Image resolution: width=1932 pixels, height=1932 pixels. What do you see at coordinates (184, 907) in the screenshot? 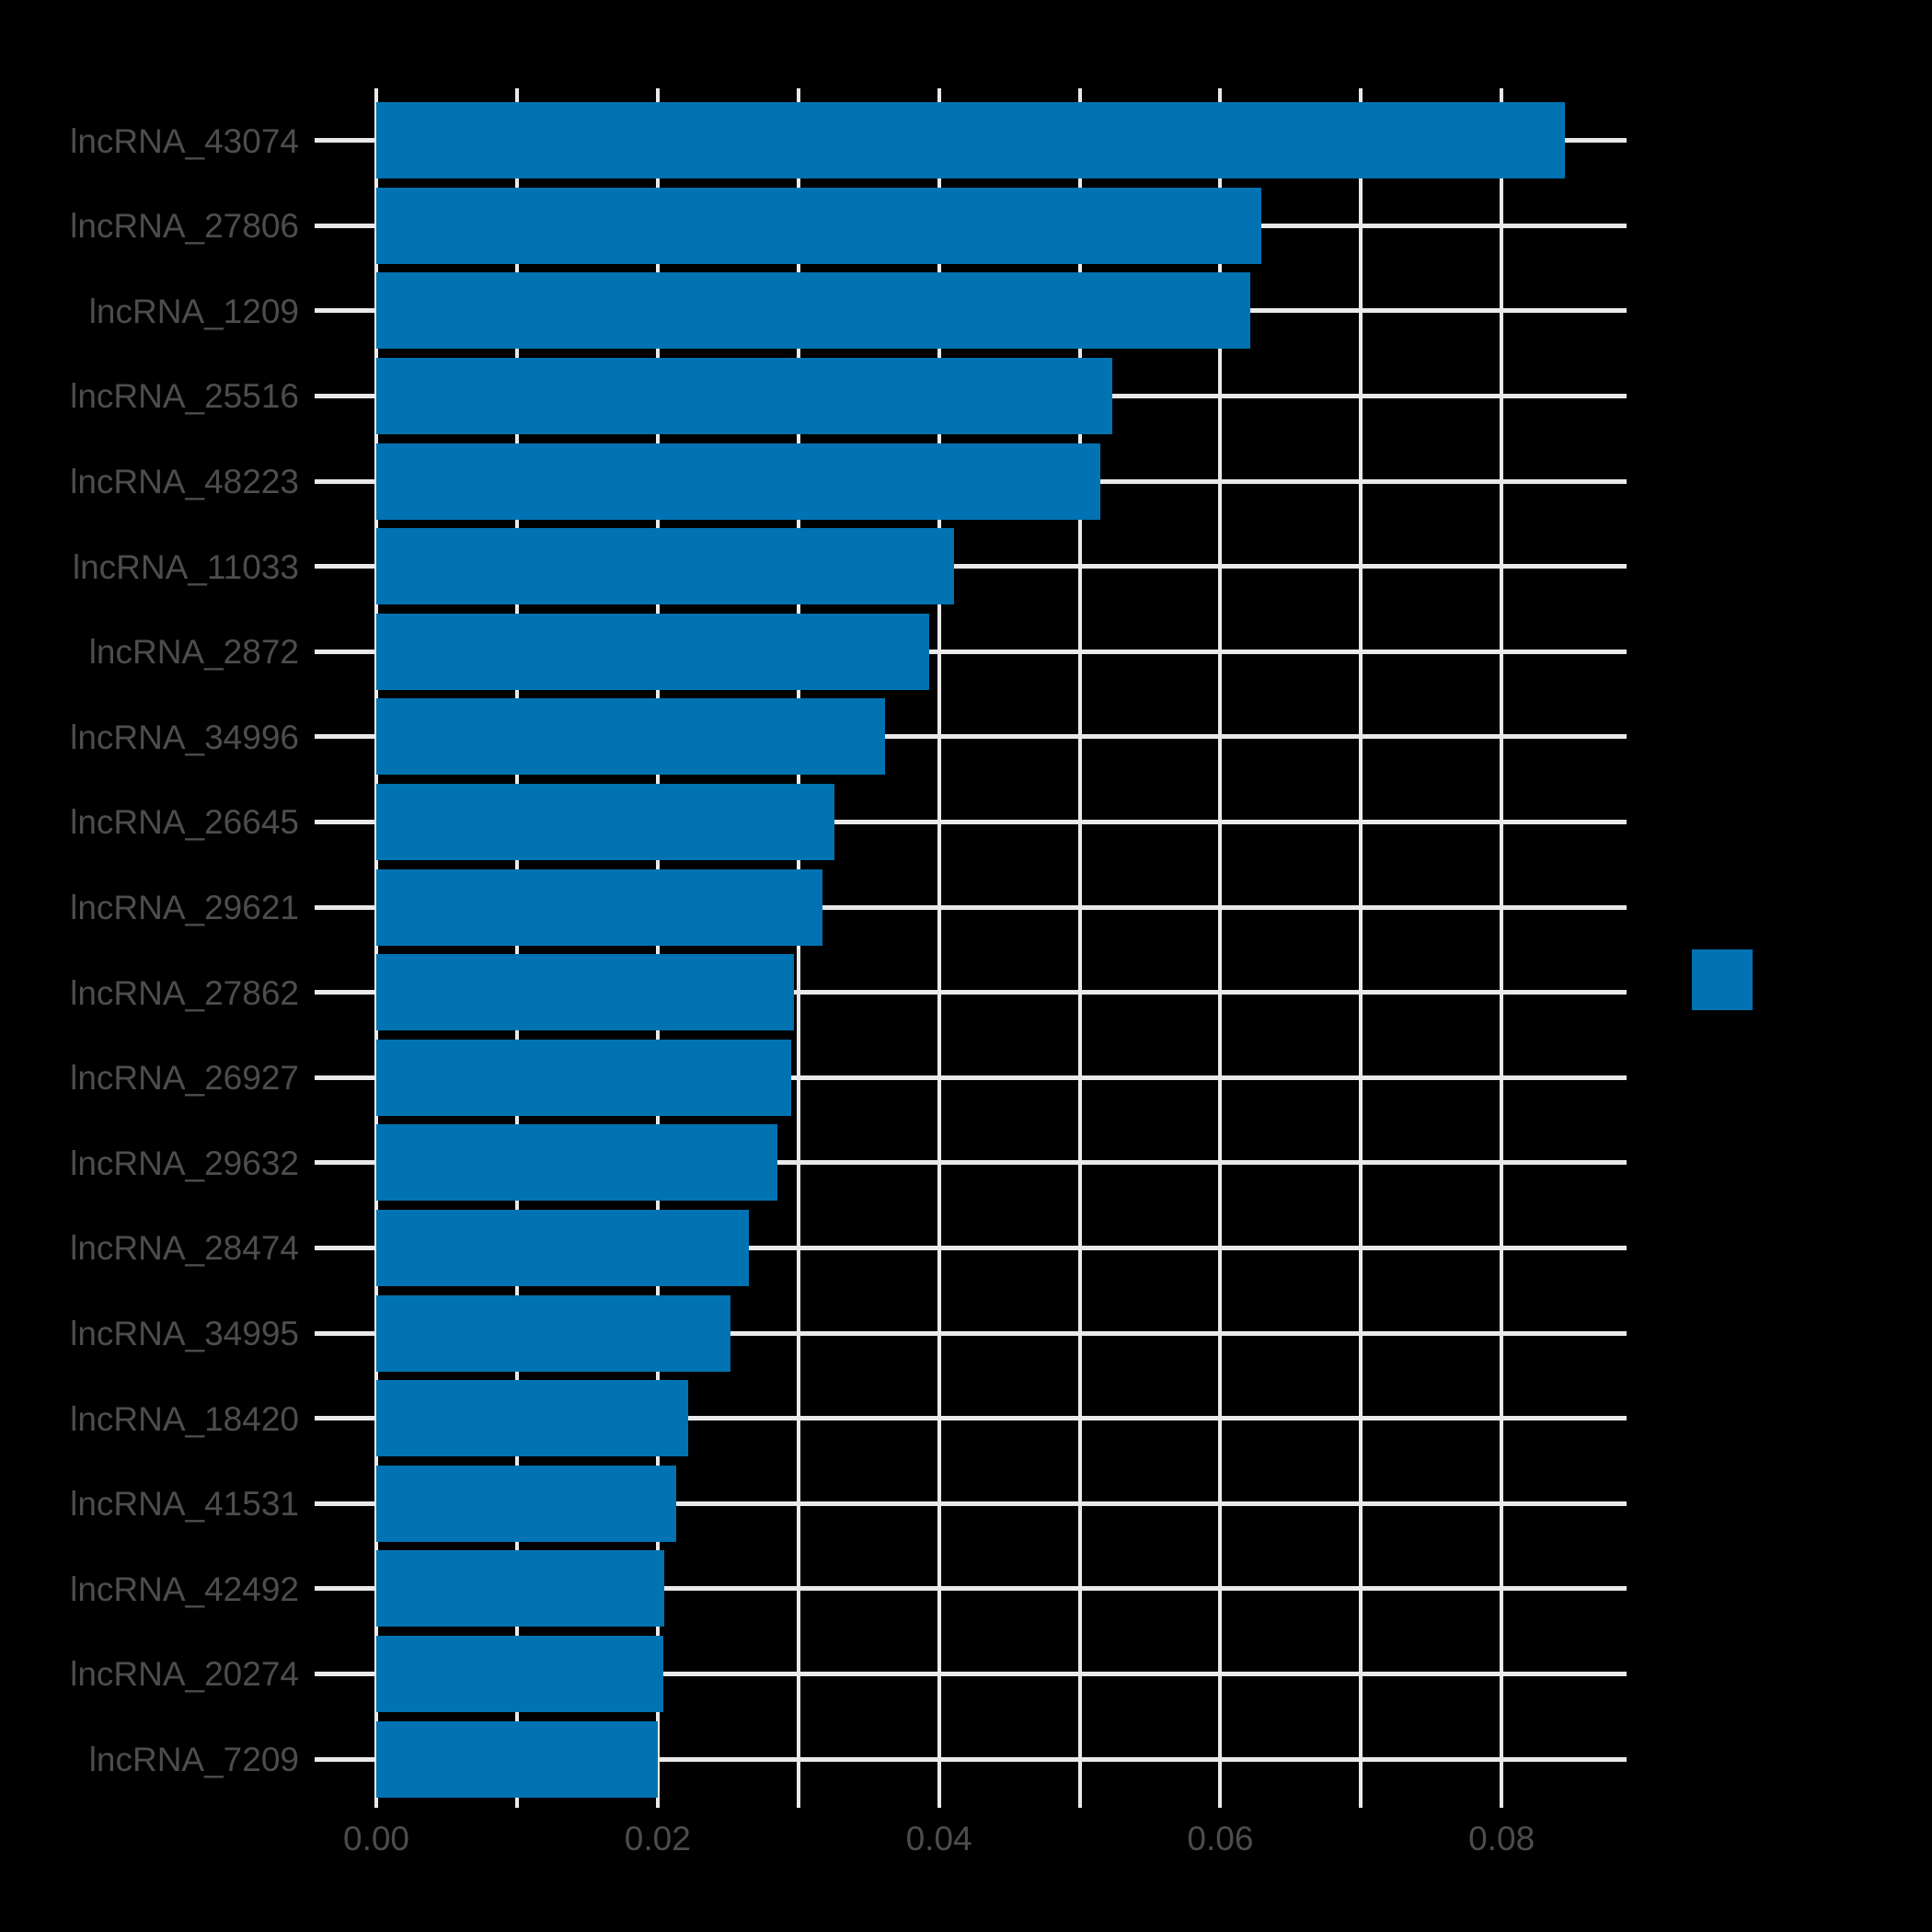
I see `y-tick-label: lncRNA_29621` at bounding box center [184, 907].